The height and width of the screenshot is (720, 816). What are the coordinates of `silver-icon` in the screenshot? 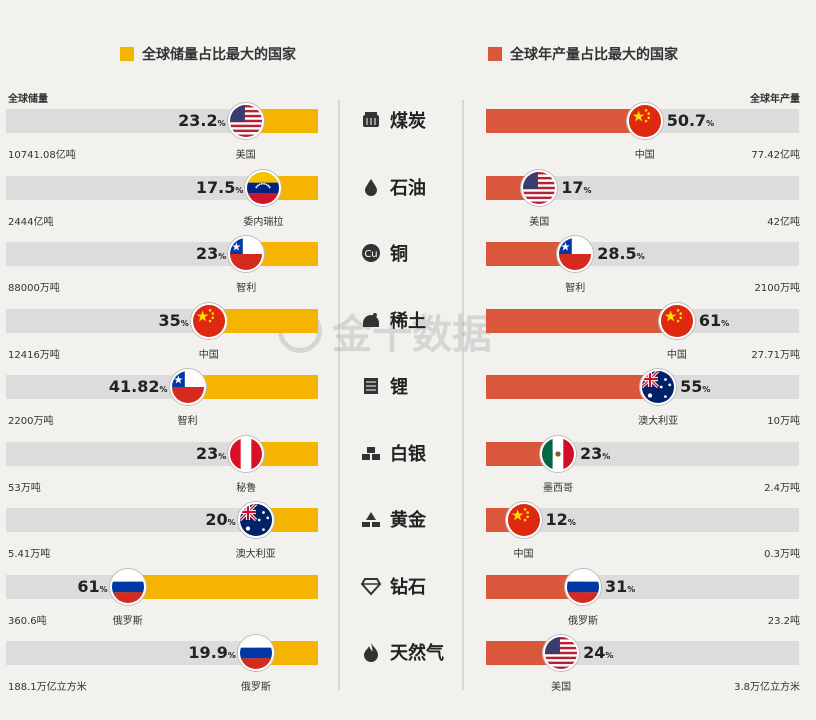 It's located at (371, 453).